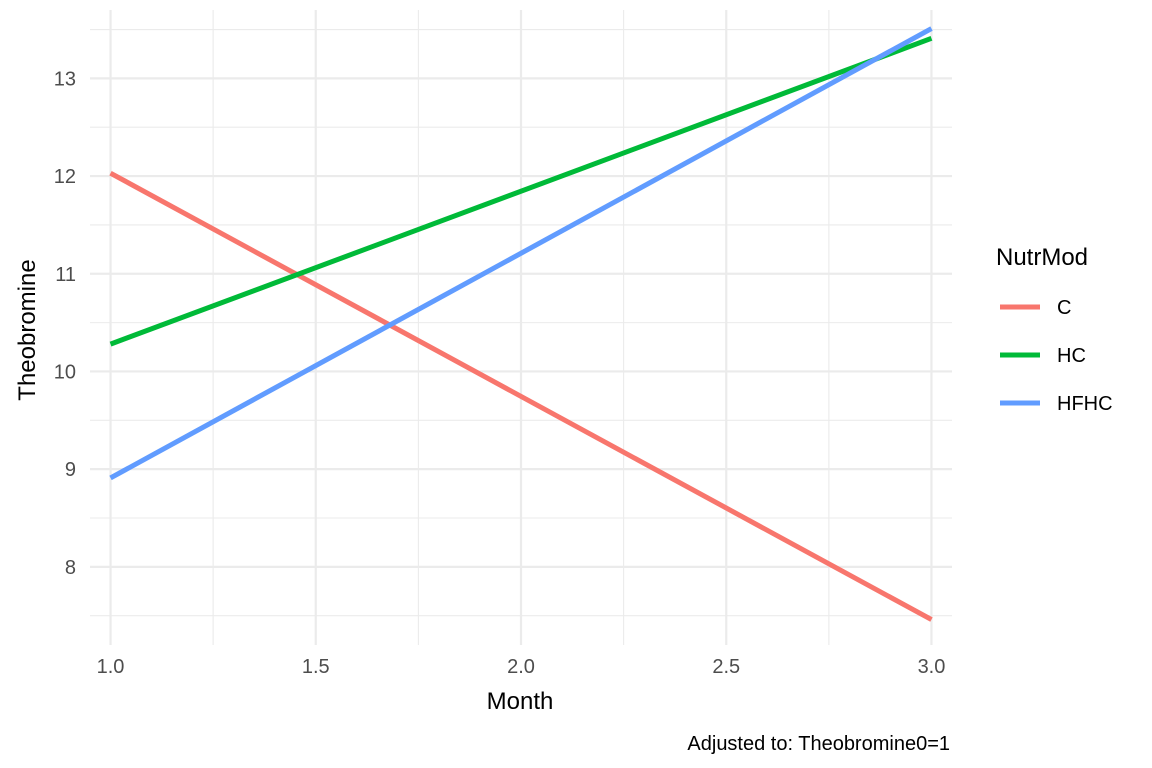  I want to click on y-tick-label: 12, so click(65, 177).